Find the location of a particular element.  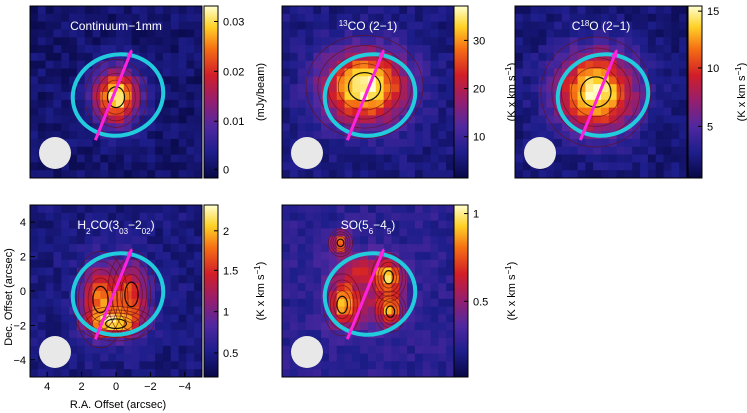

panel-h2co: H2CO(303−202) 2 1.5 1 0.5 (K x km s−1) is located at coordinates (148, 291).